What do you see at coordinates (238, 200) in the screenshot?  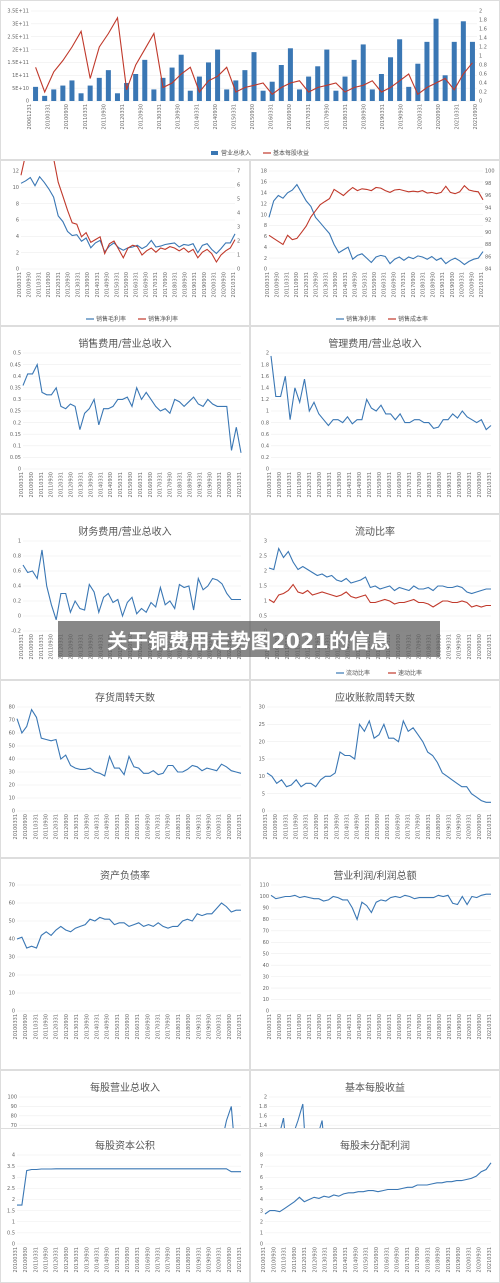 I see `y2-tick-label: 5` at bounding box center [238, 200].